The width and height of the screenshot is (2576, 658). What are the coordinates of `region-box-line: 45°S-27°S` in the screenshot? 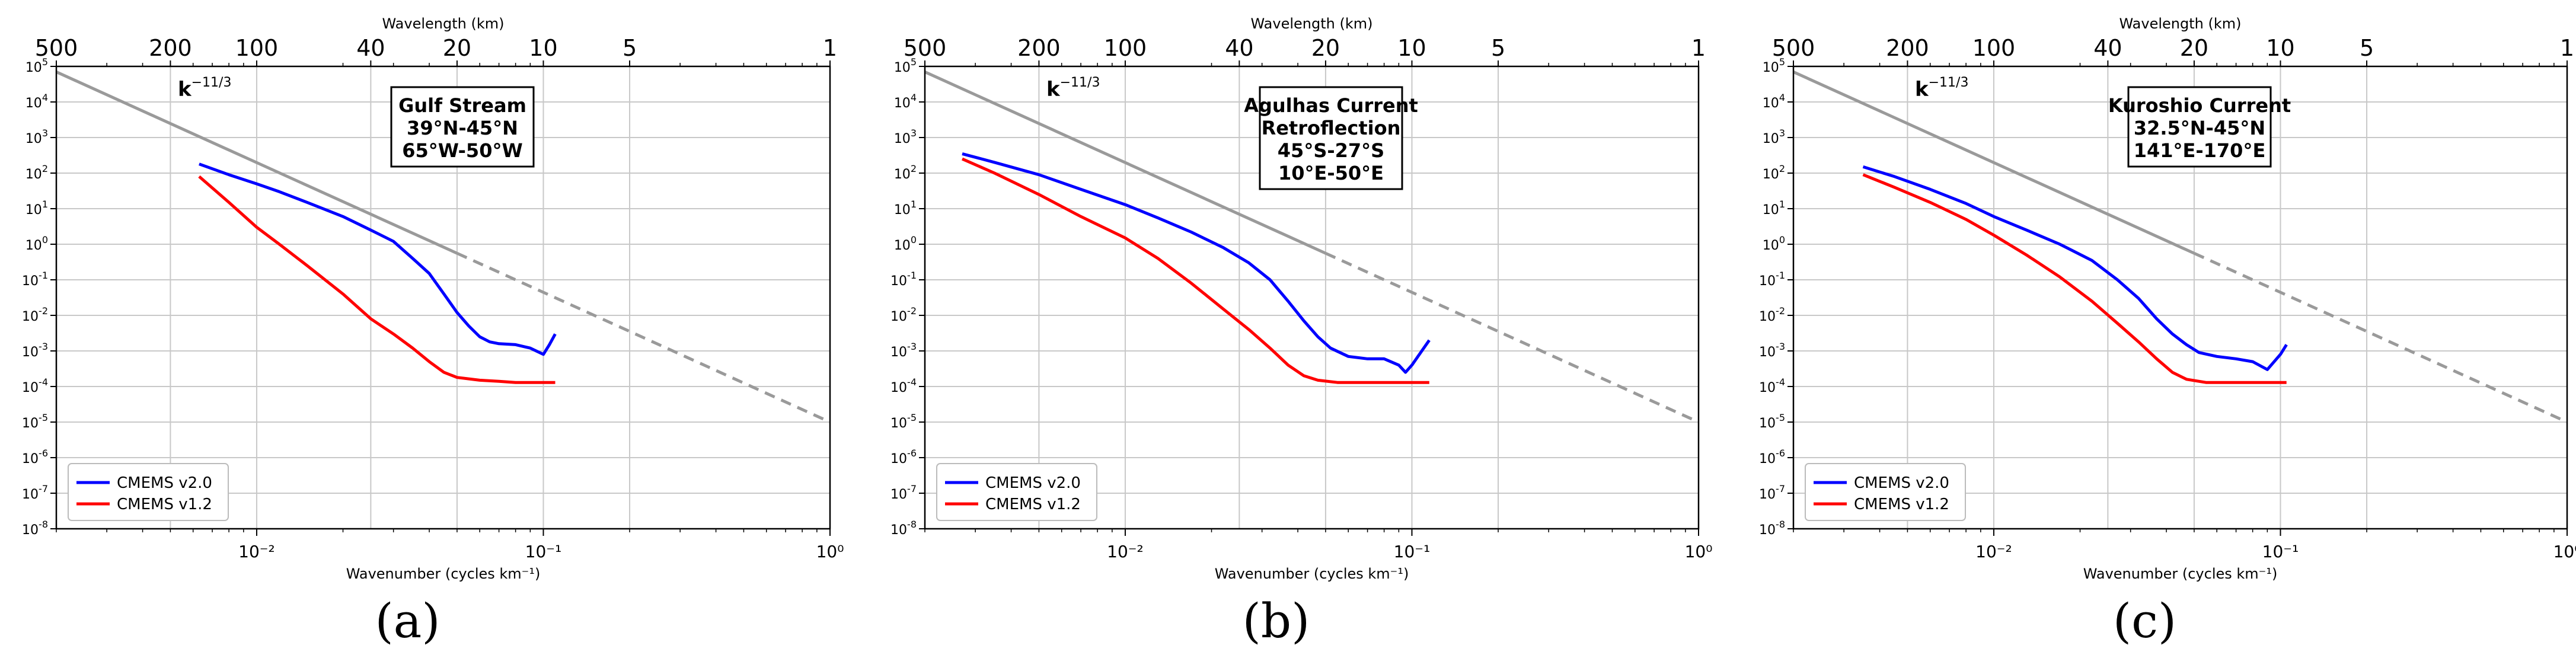 It's located at (1331, 150).